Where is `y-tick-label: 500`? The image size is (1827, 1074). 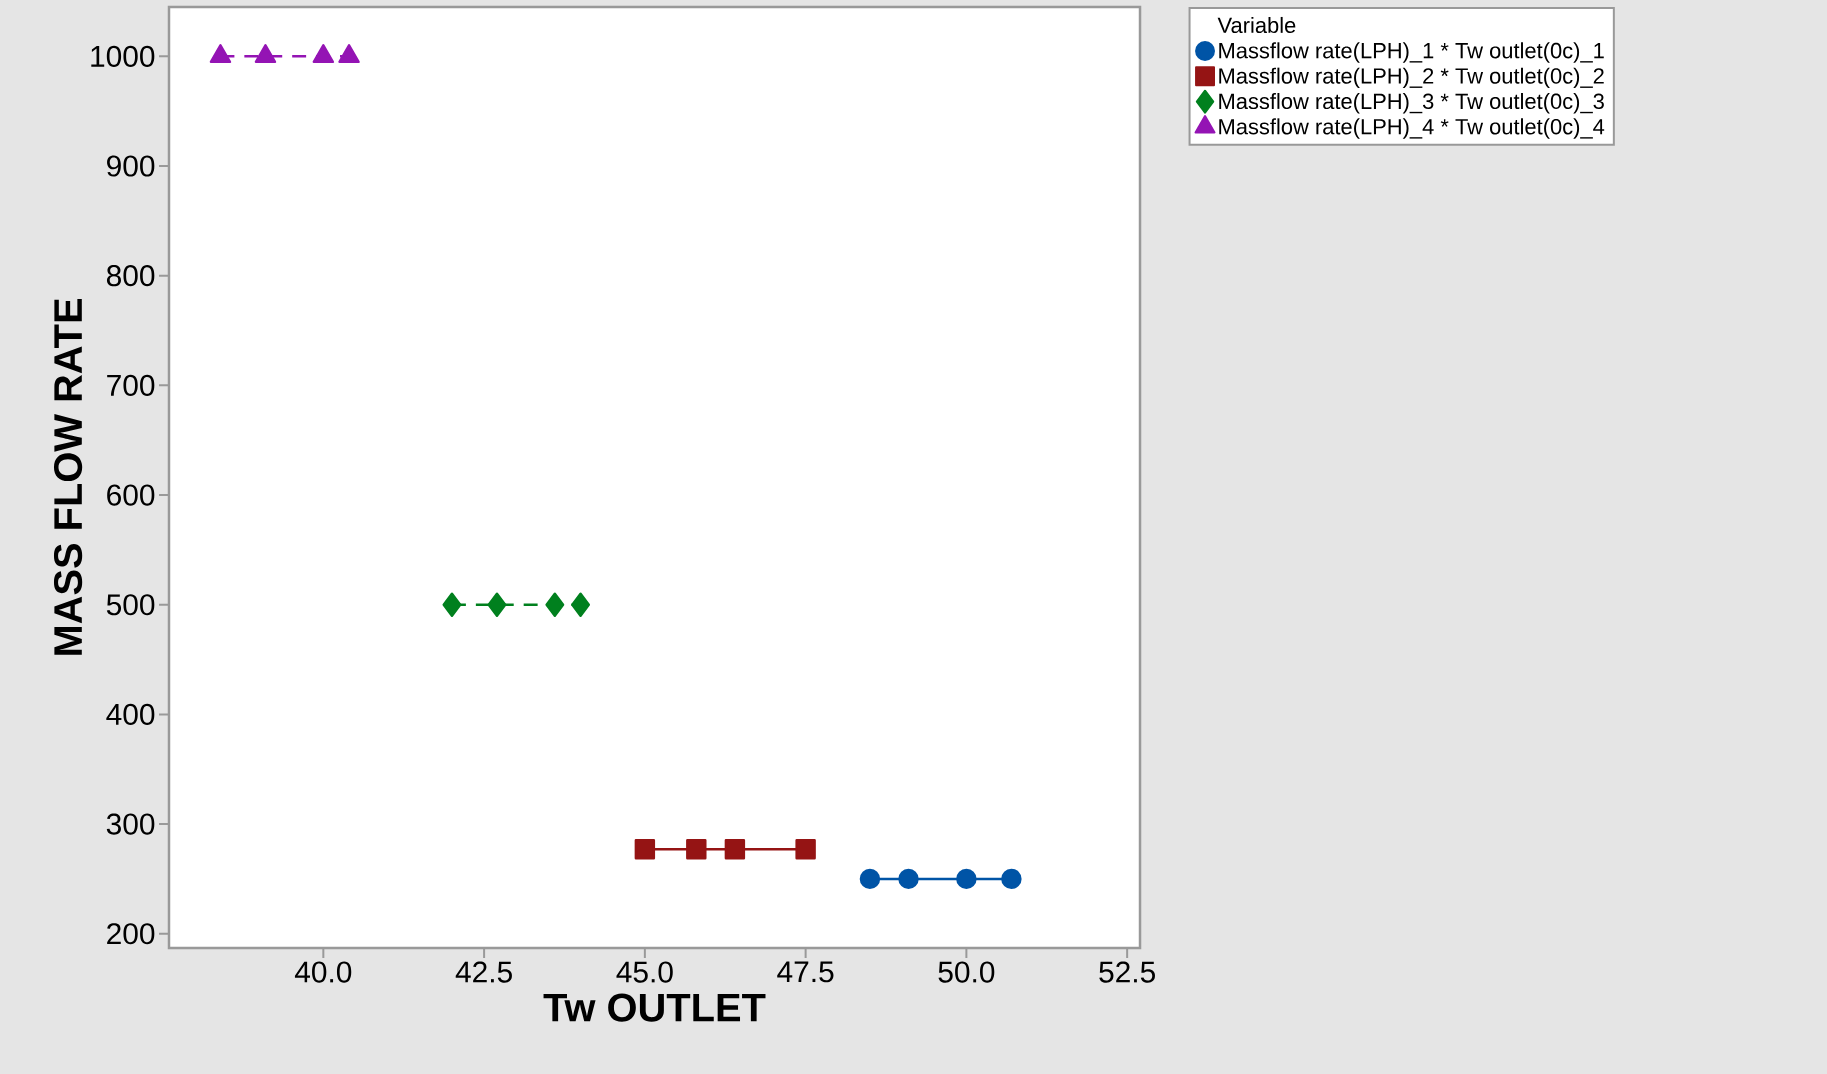
y-tick-label: 500 is located at coordinates (130, 605).